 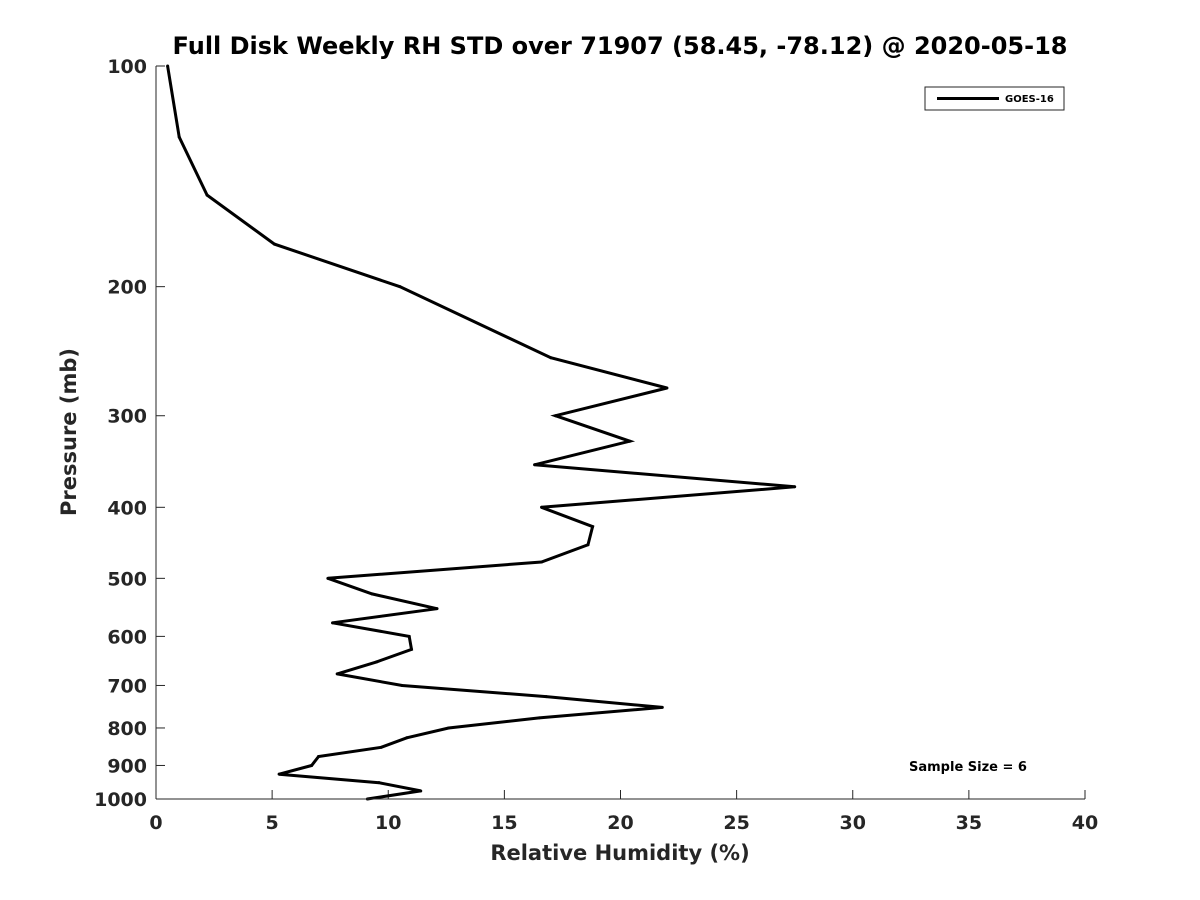 What do you see at coordinates (969, 823) in the screenshot?
I see `x-tick-label: 35` at bounding box center [969, 823].